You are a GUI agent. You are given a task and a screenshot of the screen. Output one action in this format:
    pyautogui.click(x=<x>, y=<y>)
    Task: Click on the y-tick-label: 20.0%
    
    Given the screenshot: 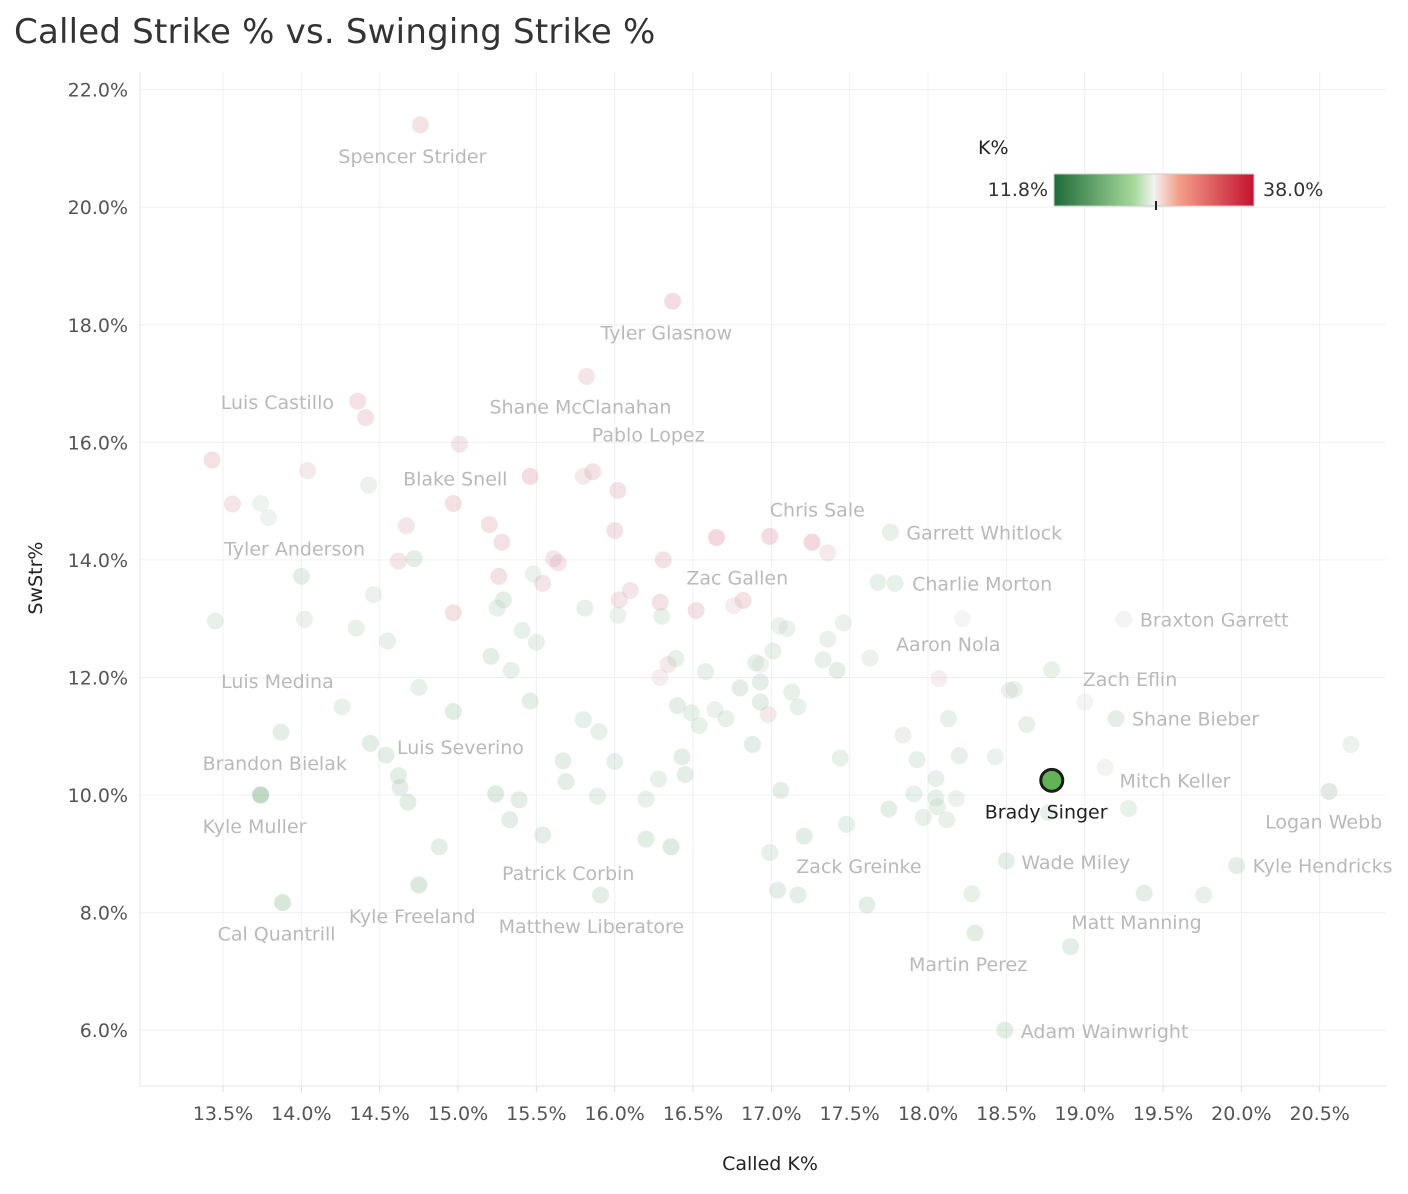 What is the action you would take?
    pyautogui.click(x=98, y=208)
    